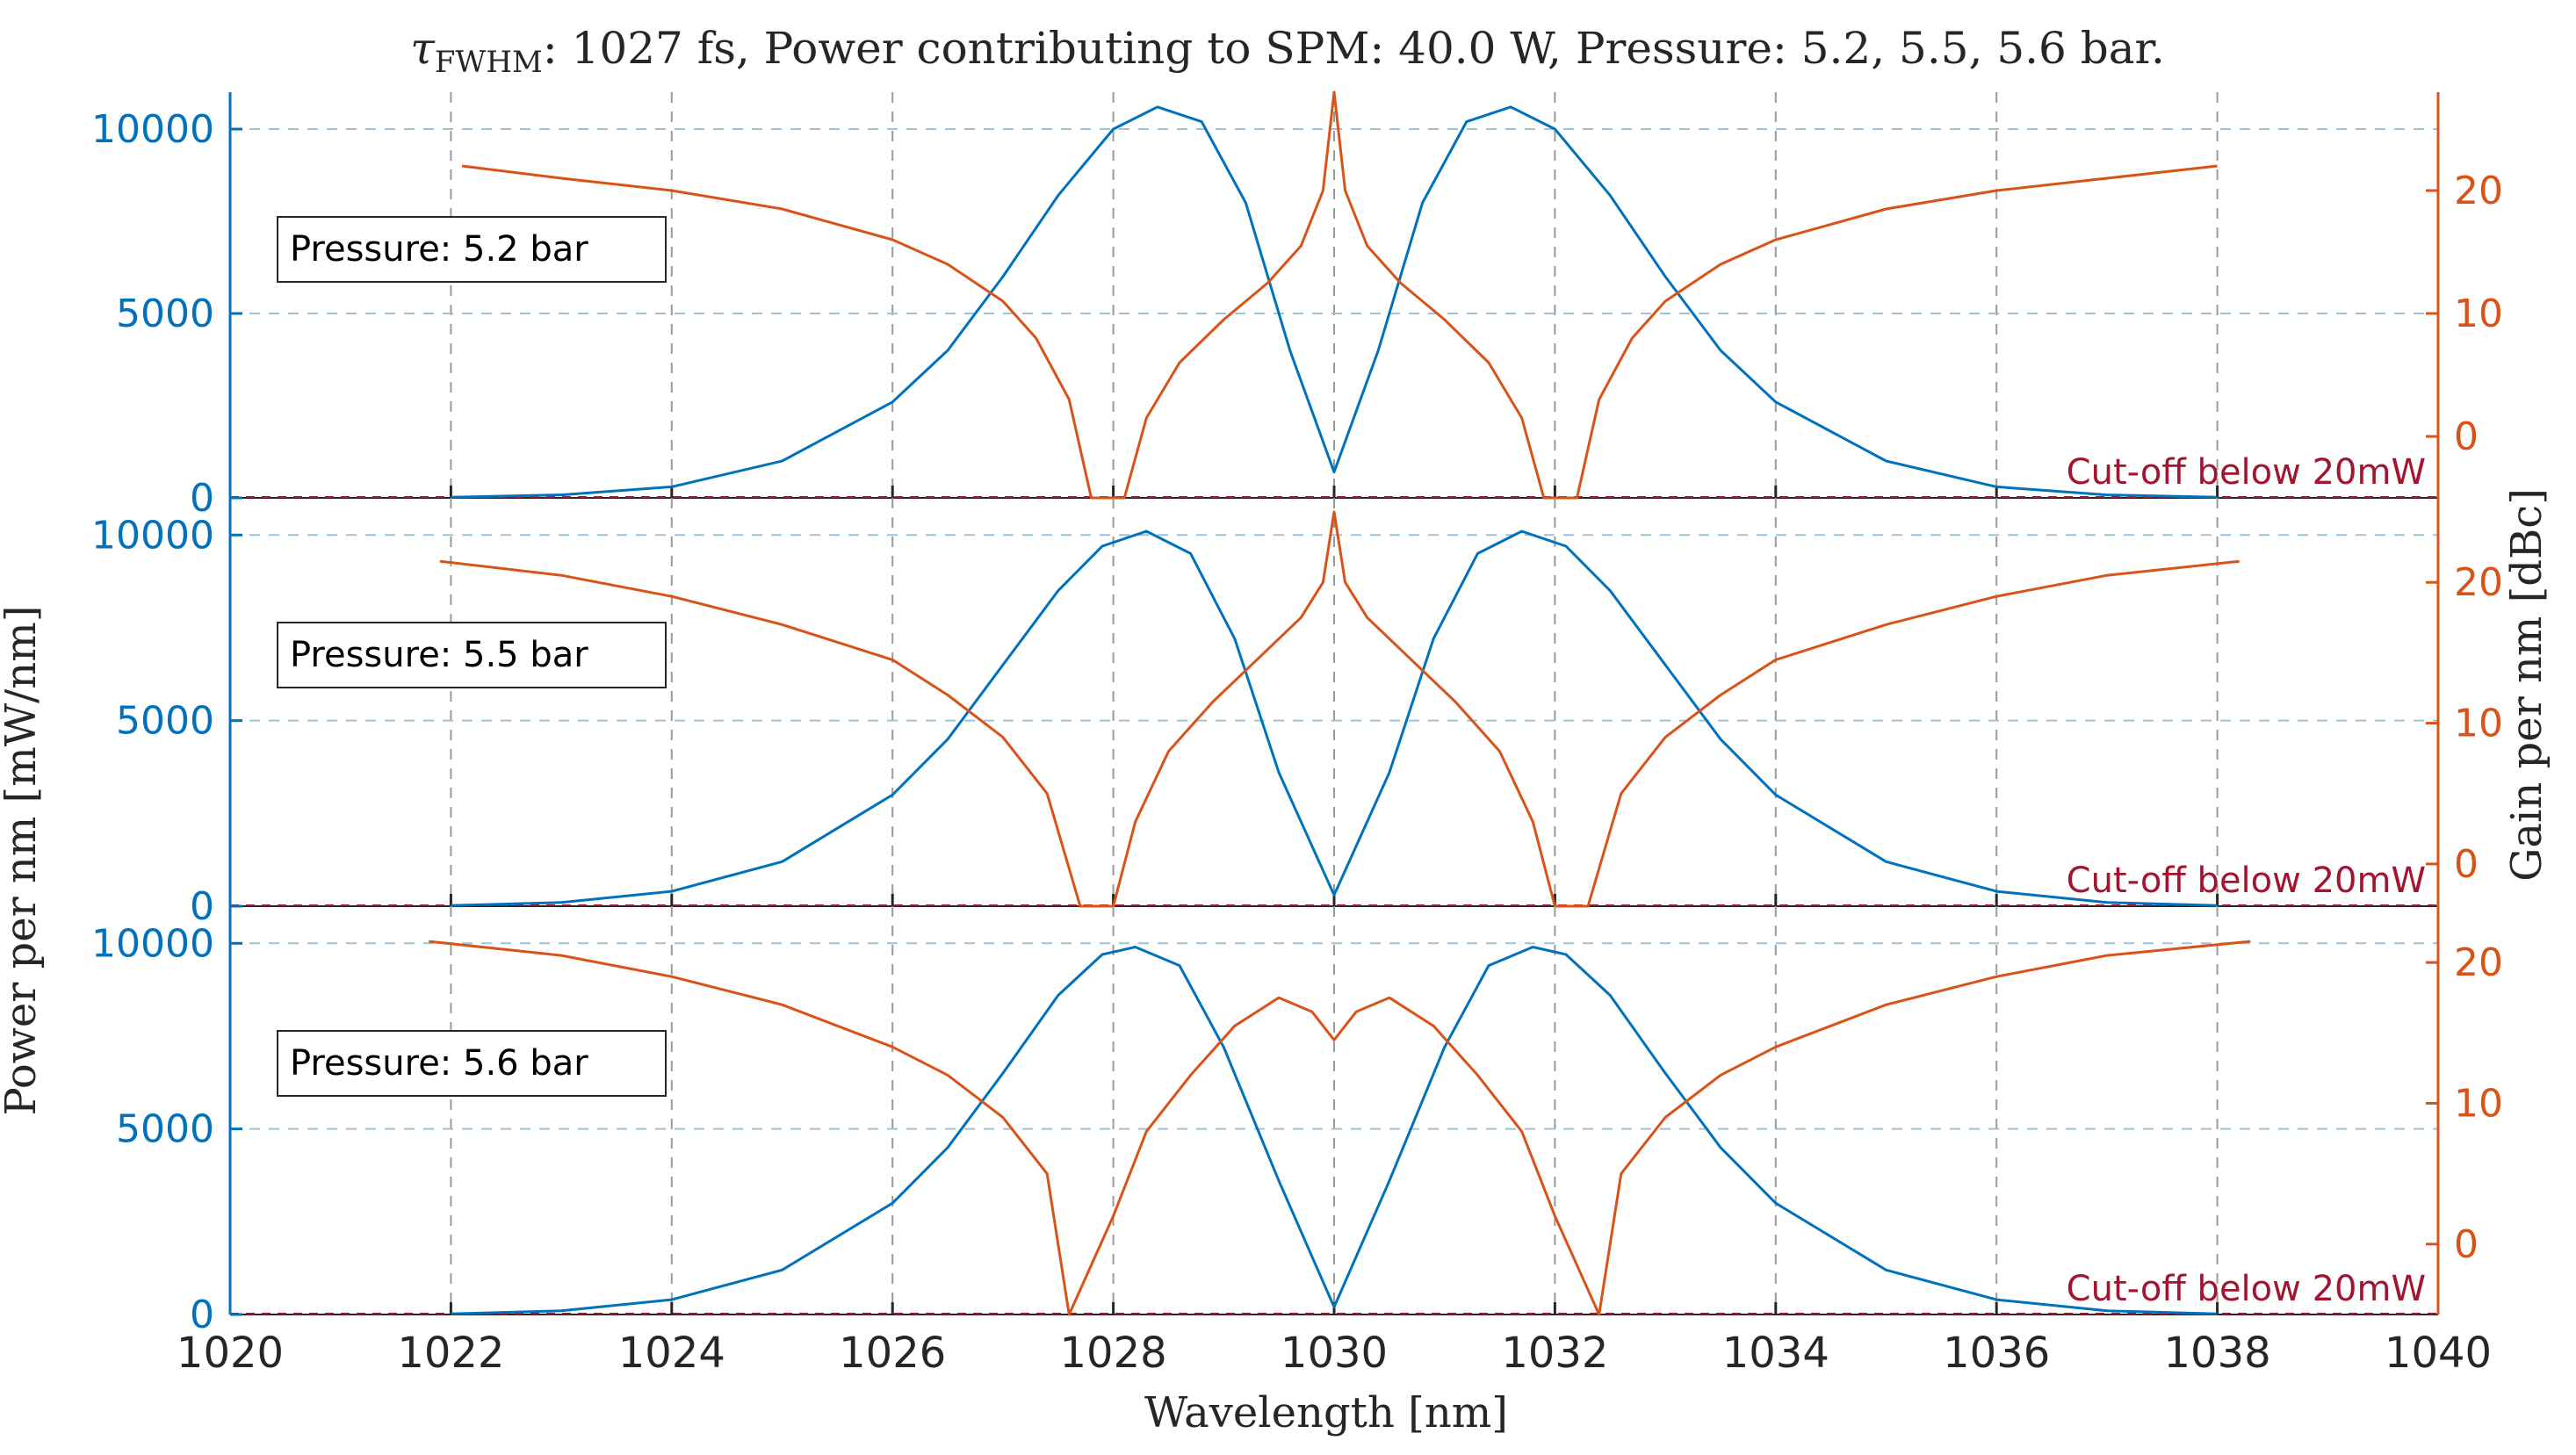 The width and height of the screenshot is (2576, 1455). What do you see at coordinates (450, 1353) in the screenshot?
I see `x-tick-label: 1022` at bounding box center [450, 1353].